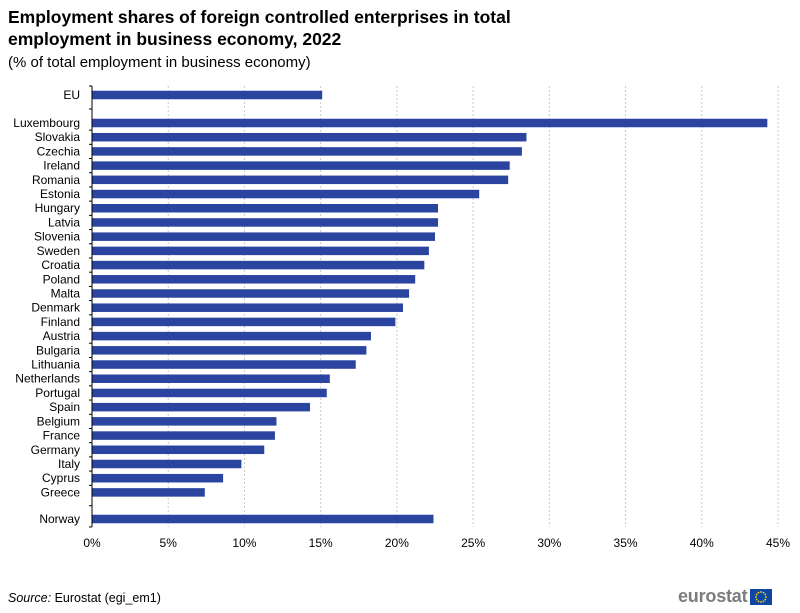  I want to click on source-label: Source:, so click(30, 598).